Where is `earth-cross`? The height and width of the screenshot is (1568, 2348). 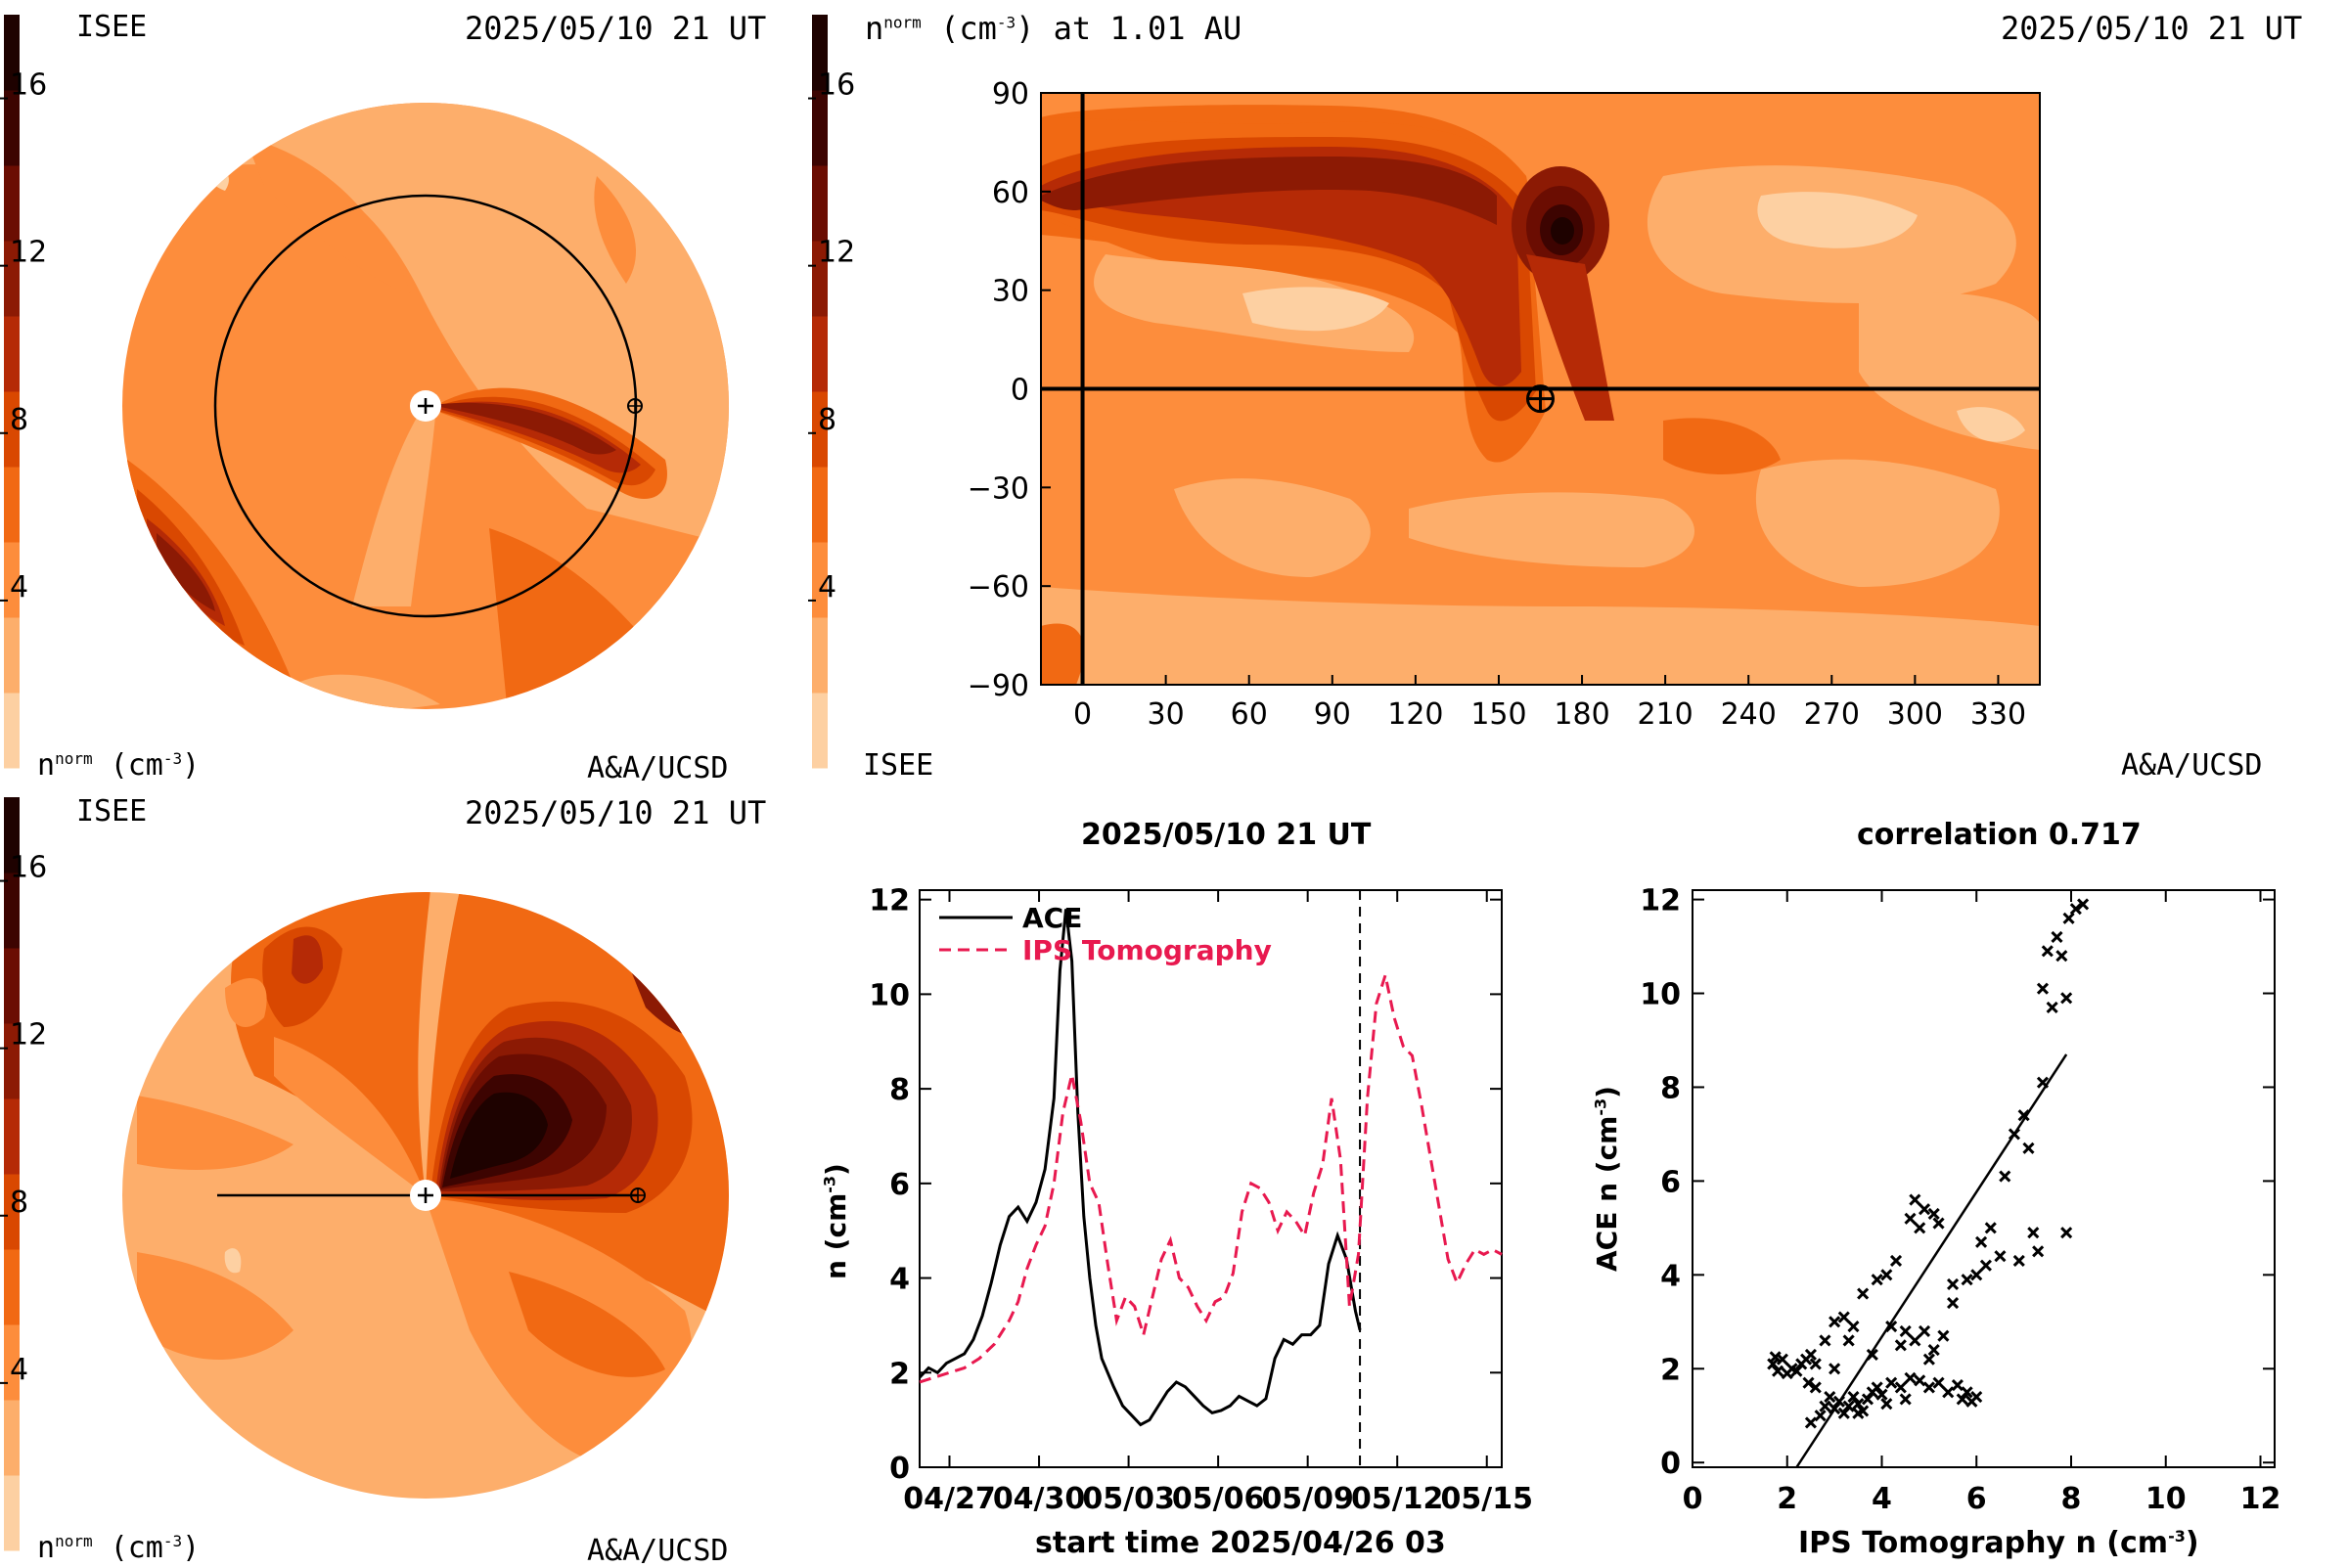 earth-cross is located at coordinates (1540, 398).